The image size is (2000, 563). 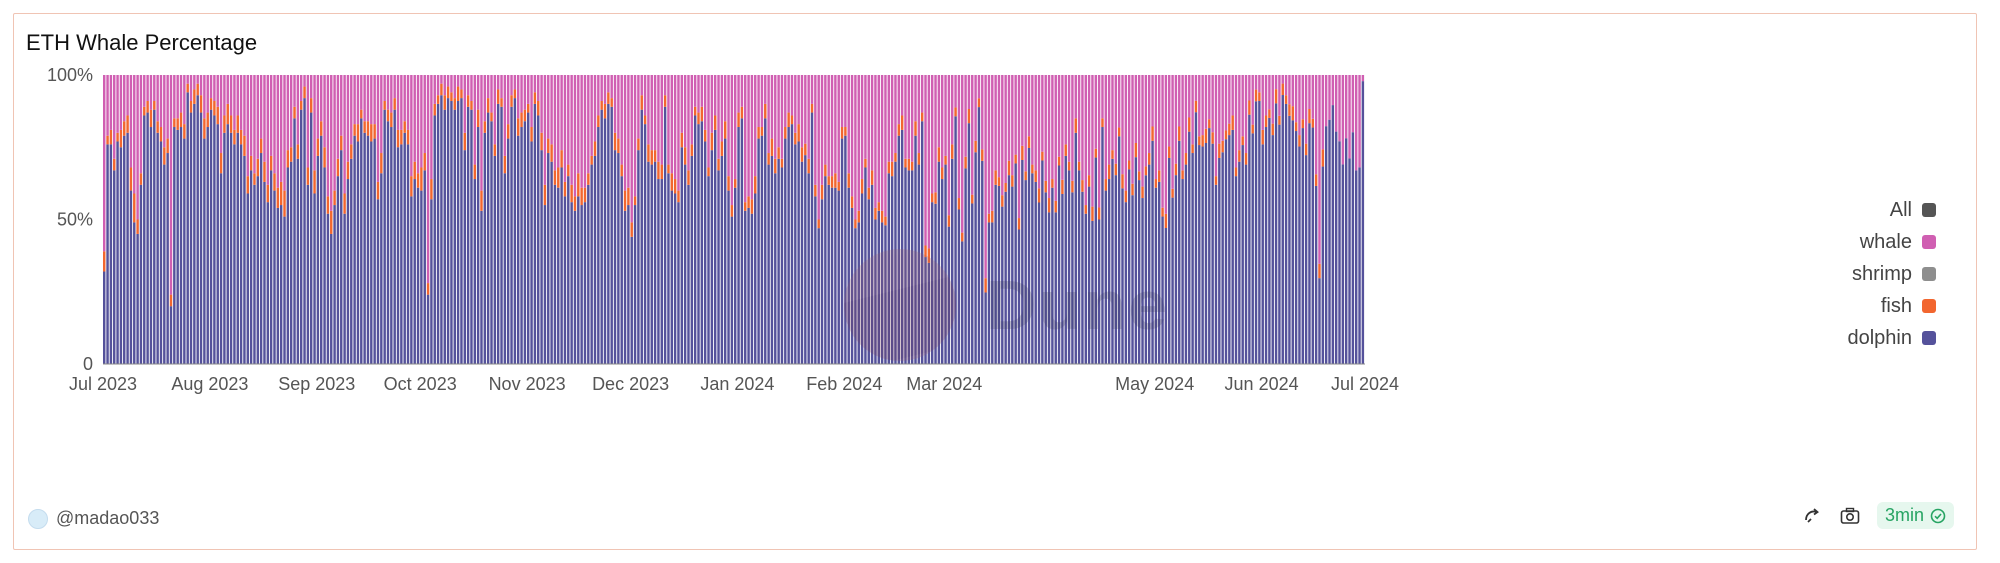 I want to click on legend-item-whale: whale, so click(x=1856, y=242).